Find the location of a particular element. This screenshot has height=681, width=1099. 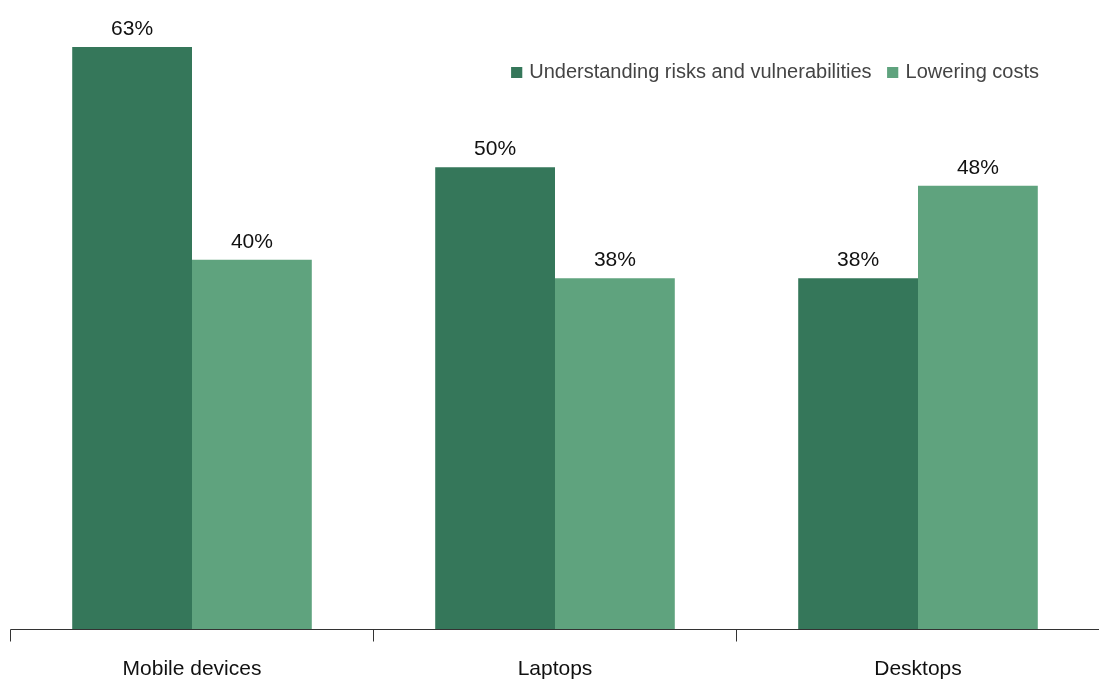

x-tick-label: Laptops is located at coordinates (555, 667).